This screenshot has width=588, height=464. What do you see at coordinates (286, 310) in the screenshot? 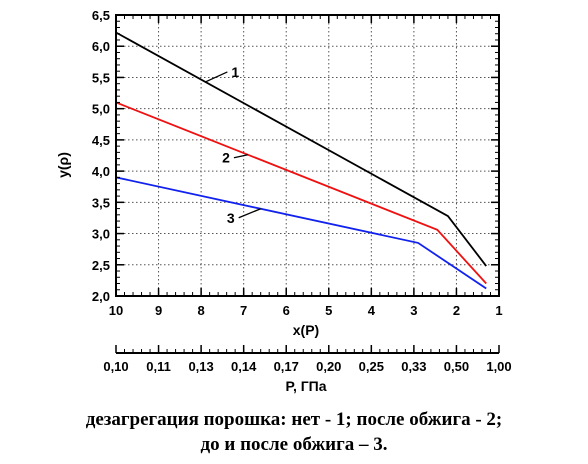
I see `x-tick-label: 6` at bounding box center [286, 310].